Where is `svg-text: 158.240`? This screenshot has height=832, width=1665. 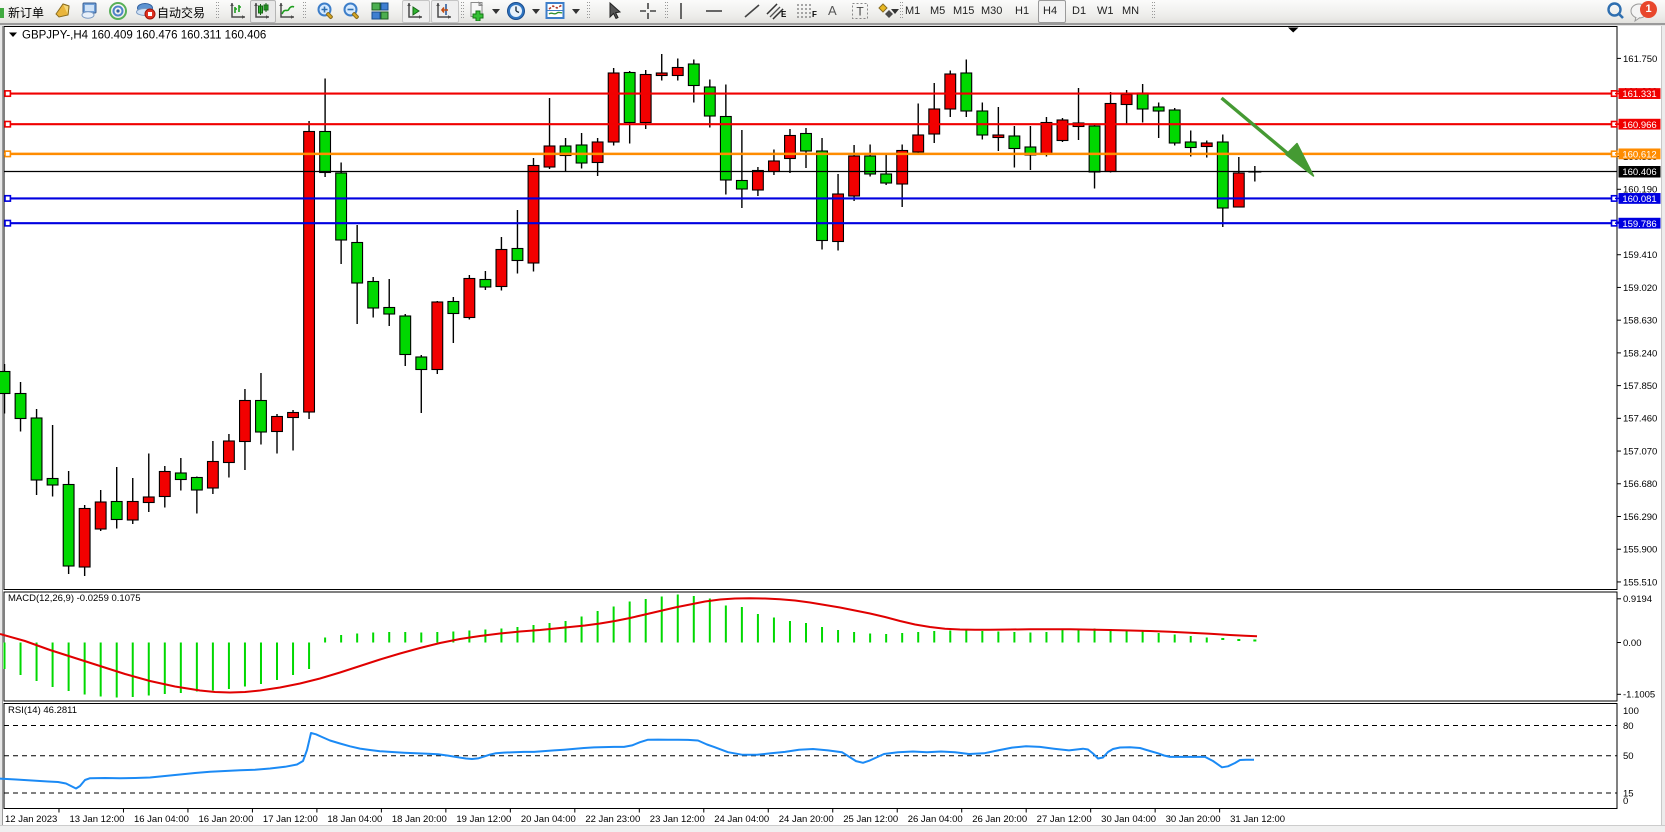 svg-text: 158.240 is located at coordinates (1640, 353).